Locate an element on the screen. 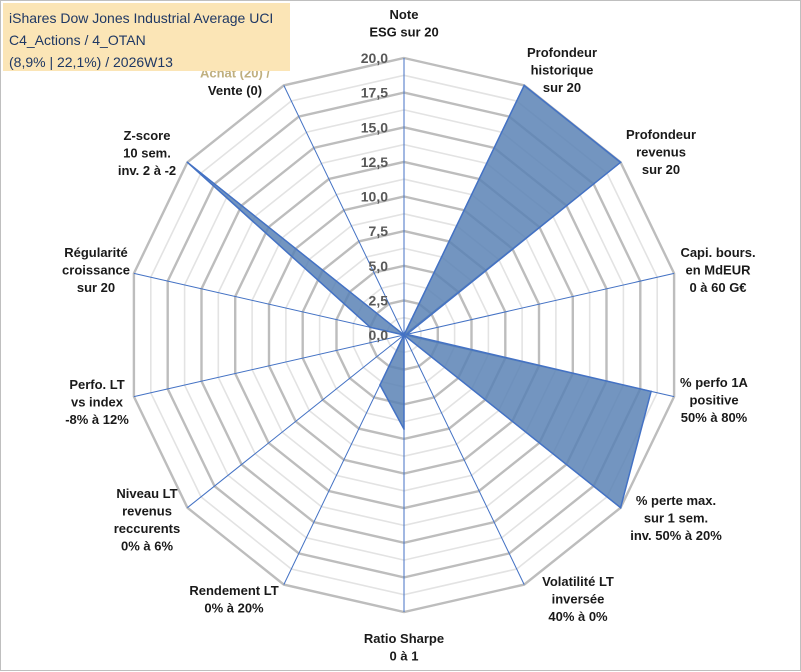 Image resolution: width=801 pixels, height=672 pixels. category-label-9: Niveau LT revenus reccurents 0% à 6% is located at coordinates (147, 520).